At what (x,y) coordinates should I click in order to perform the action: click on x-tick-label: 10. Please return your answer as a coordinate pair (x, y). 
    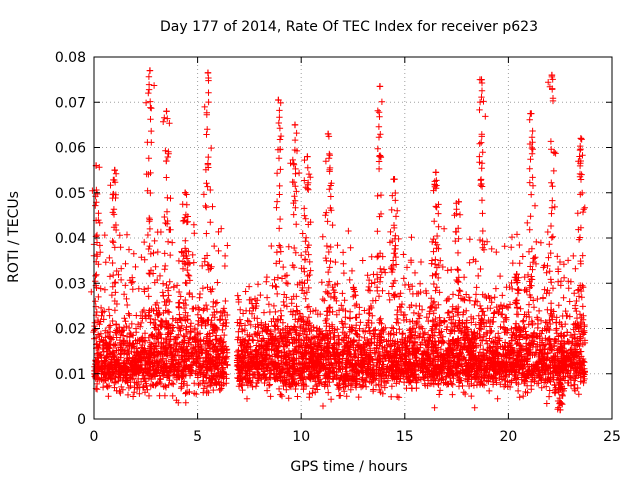
    Looking at the image, I should click on (301, 437).